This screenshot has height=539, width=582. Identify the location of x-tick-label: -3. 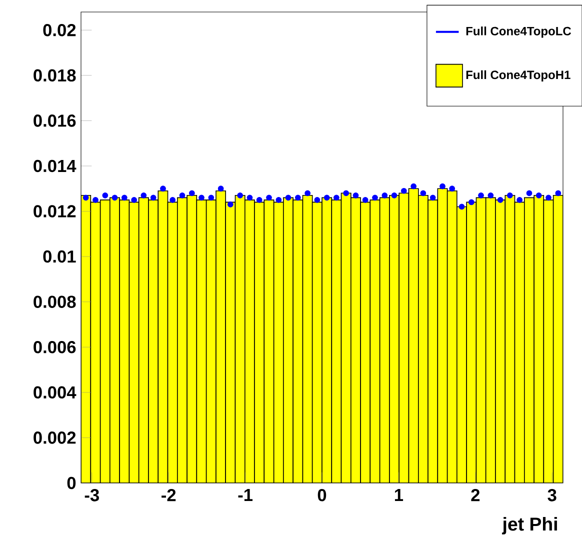
(91, 495).